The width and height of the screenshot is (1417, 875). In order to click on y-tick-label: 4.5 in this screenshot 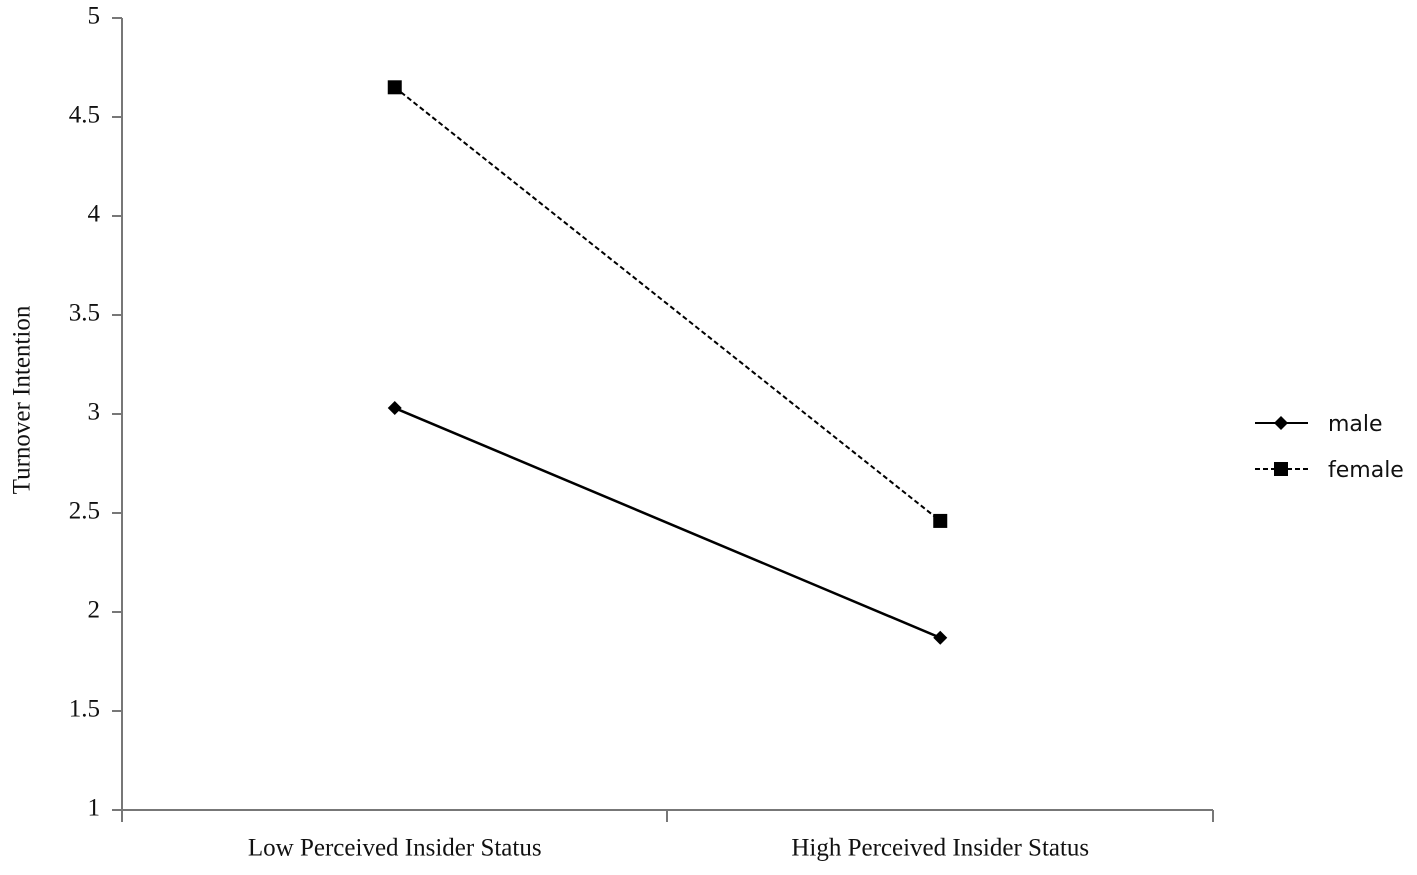, I will do `click(84, 115)`.